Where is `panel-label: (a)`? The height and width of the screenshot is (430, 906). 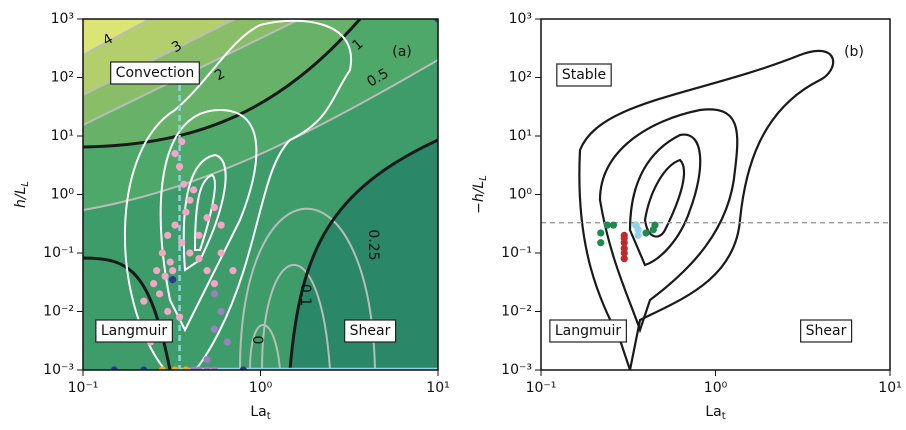 panel-label: (a) is located at coordinates (402, 52).